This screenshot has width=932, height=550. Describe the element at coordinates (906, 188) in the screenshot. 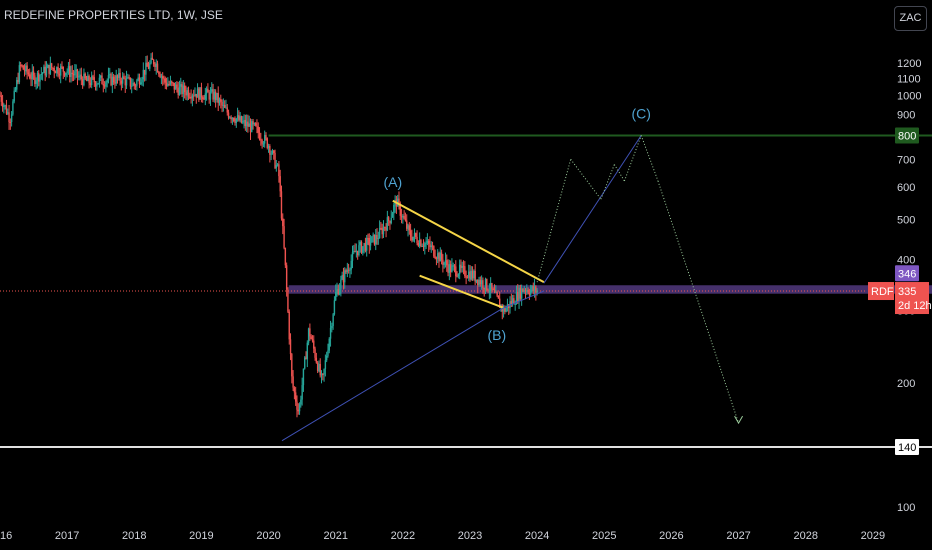

I see `y-tick-label: 600` at that location.